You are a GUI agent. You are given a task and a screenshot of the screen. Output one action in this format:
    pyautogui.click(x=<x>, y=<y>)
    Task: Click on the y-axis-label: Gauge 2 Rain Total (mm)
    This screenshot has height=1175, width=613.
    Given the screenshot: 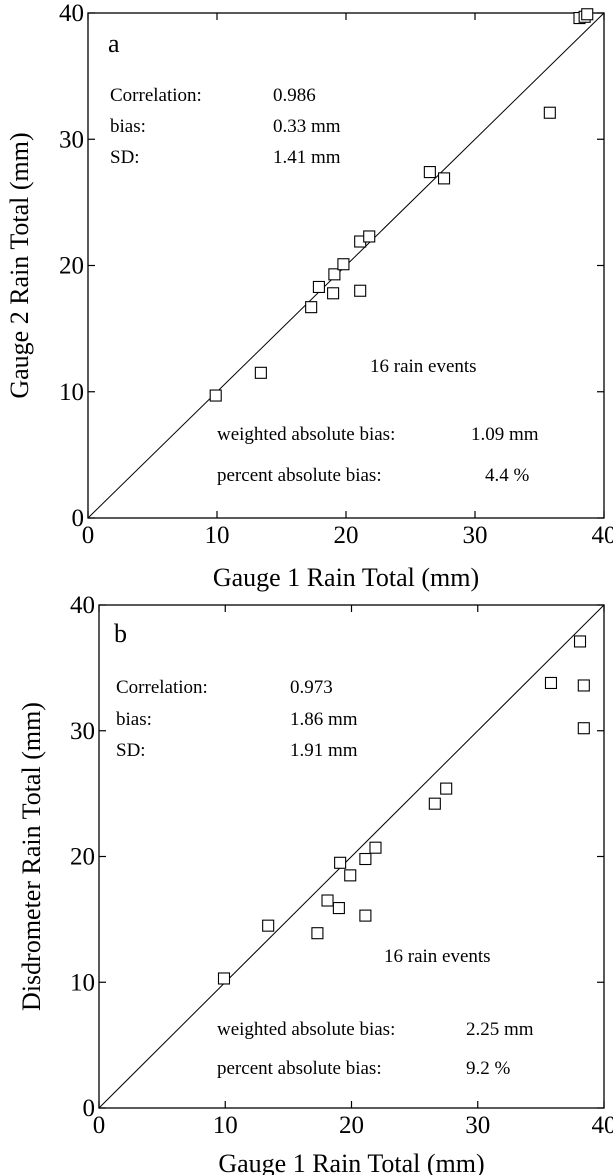 What is the action you would take?
    pyautogui.click(x=19, y=265)
    